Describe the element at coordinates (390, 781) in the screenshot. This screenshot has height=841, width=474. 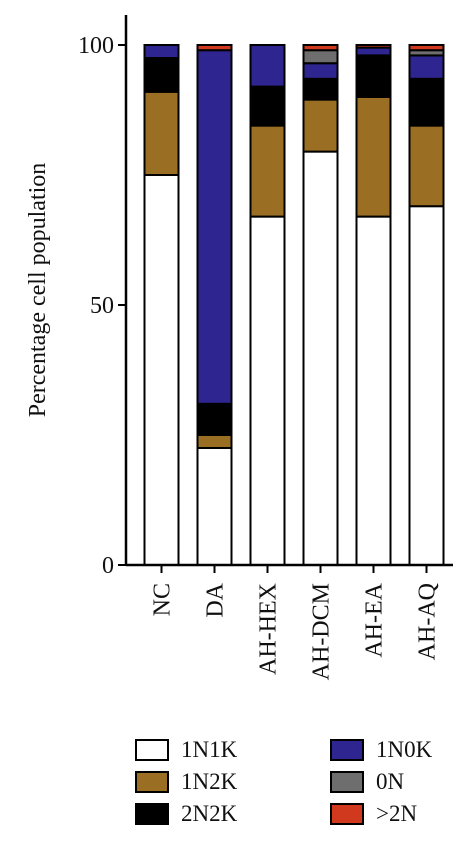
I see `legend-label: 0N` at that location.